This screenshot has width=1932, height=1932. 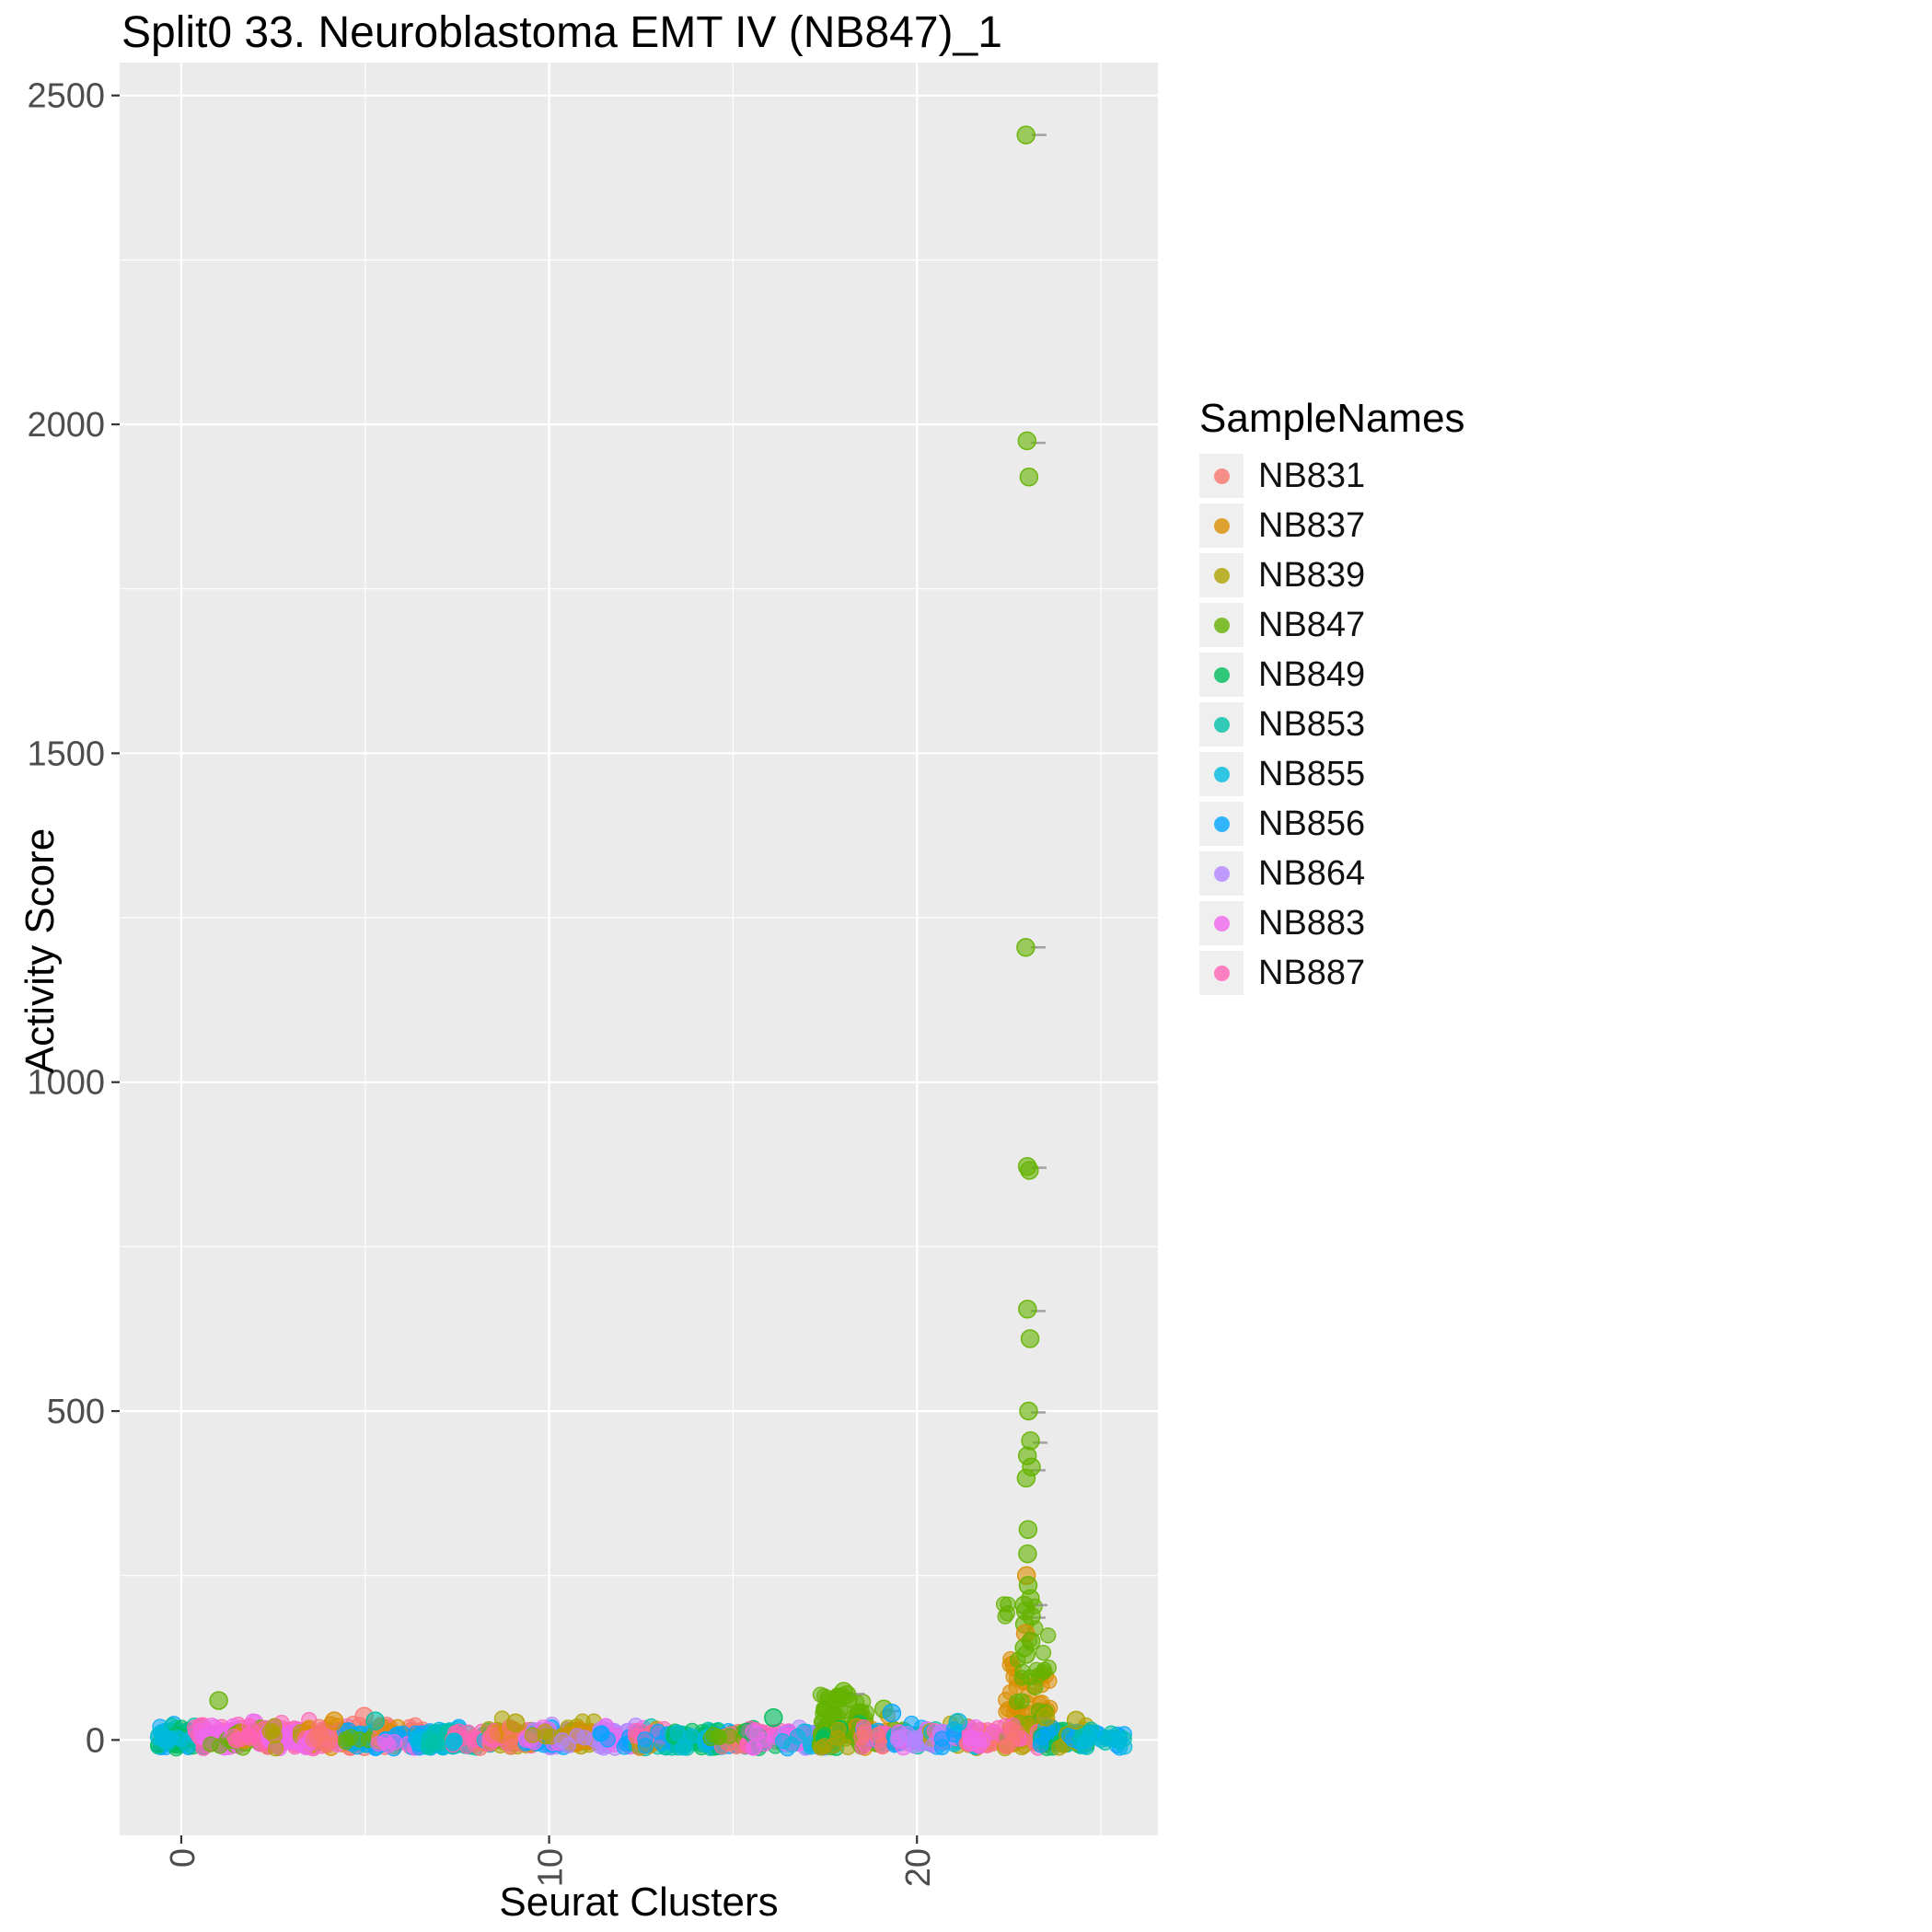 I want to click on y-tick-label: 2000, so click(x=66, y=426).